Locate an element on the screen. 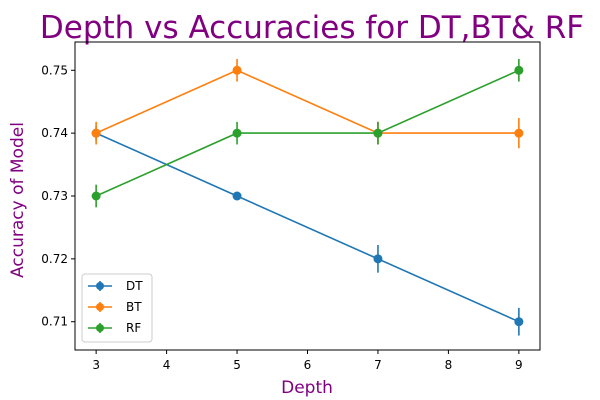 The height and width of the screenshot is (400, 600). y-tick-label: 0.72 is located at coordinates (54, 259).